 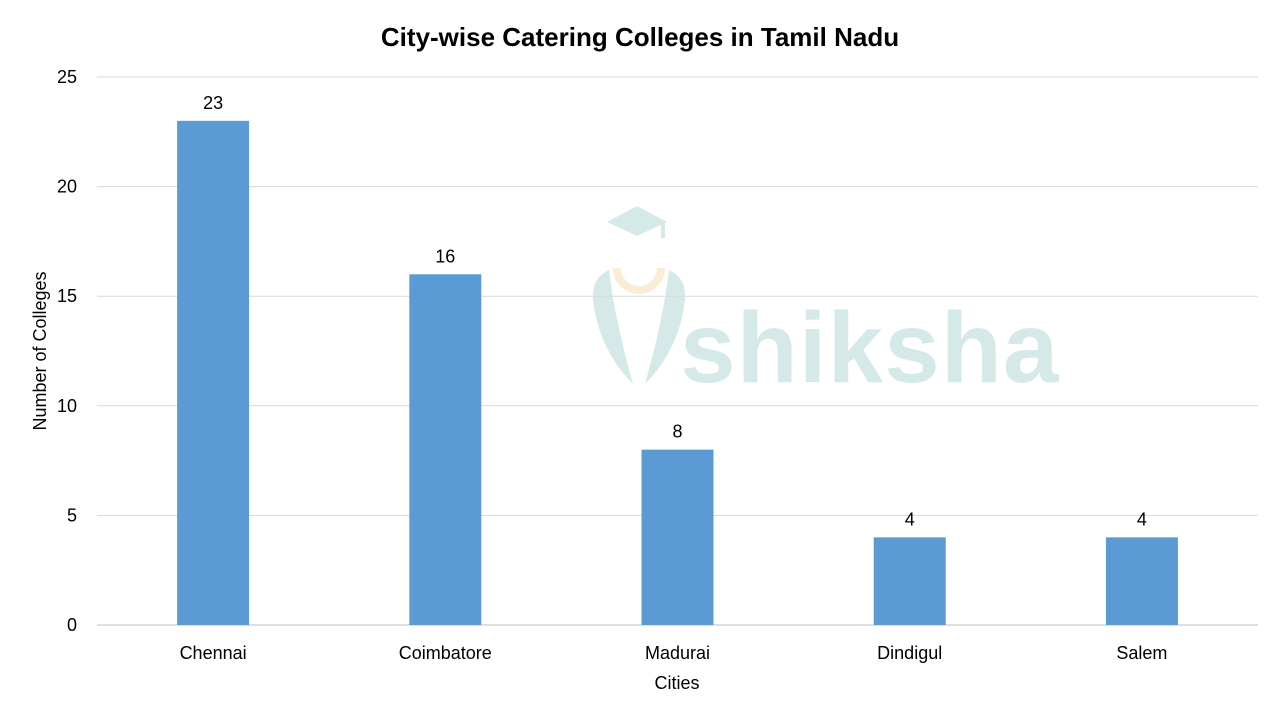 What do you see at coordinates (67, 187) in the screenshot?
I see `y-tick-label: 20` at bounding box center [67, 187].